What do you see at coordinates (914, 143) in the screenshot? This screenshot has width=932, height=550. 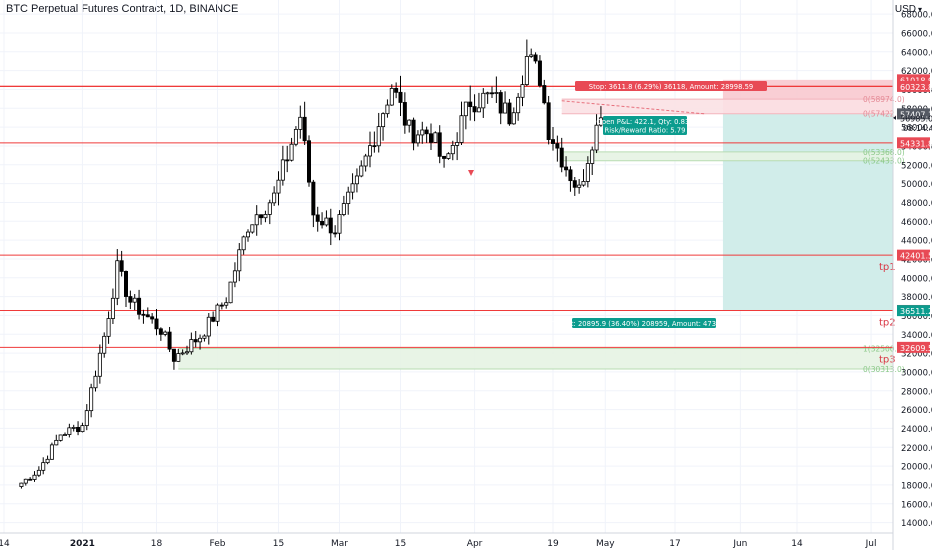 I see `price-label-red: 54331.8` at bounding box center [914, 143].